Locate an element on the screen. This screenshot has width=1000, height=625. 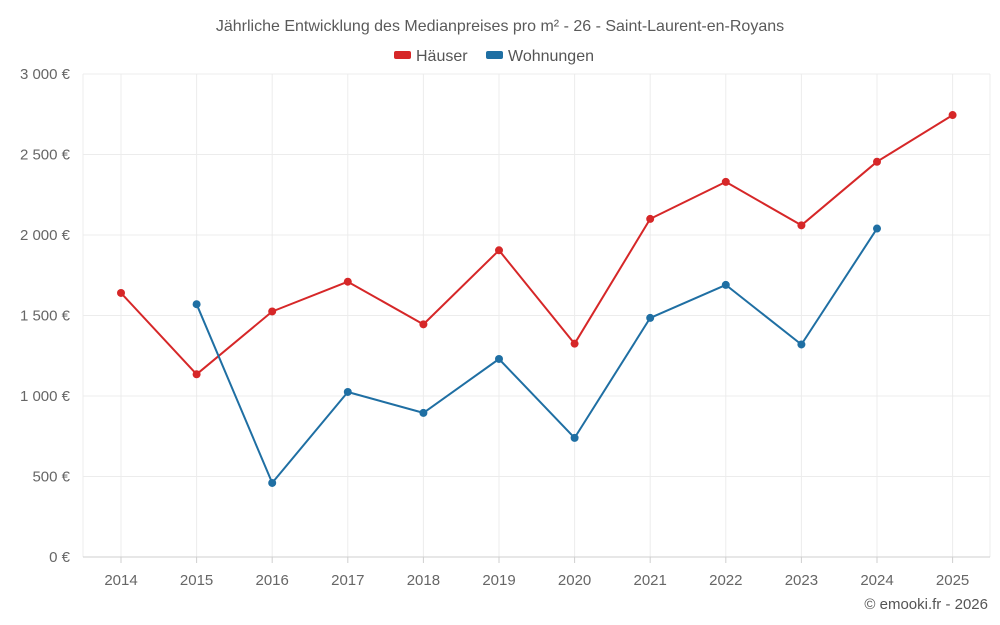
data-point-wohnungen-2023 is located at coordinates (801, 344).